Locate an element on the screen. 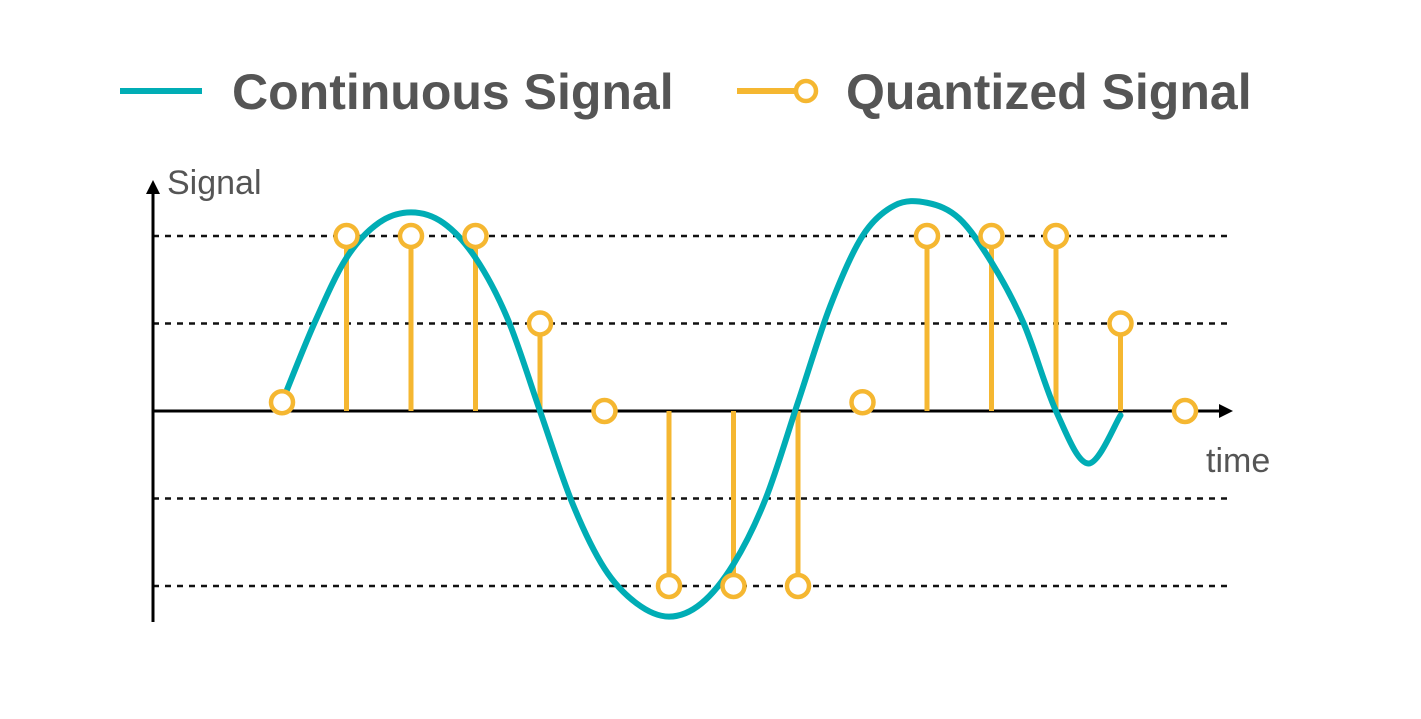 The height and width of the screenshot is (719, 1421). y-axis-label: Signal is located at coordinates (214, 183).